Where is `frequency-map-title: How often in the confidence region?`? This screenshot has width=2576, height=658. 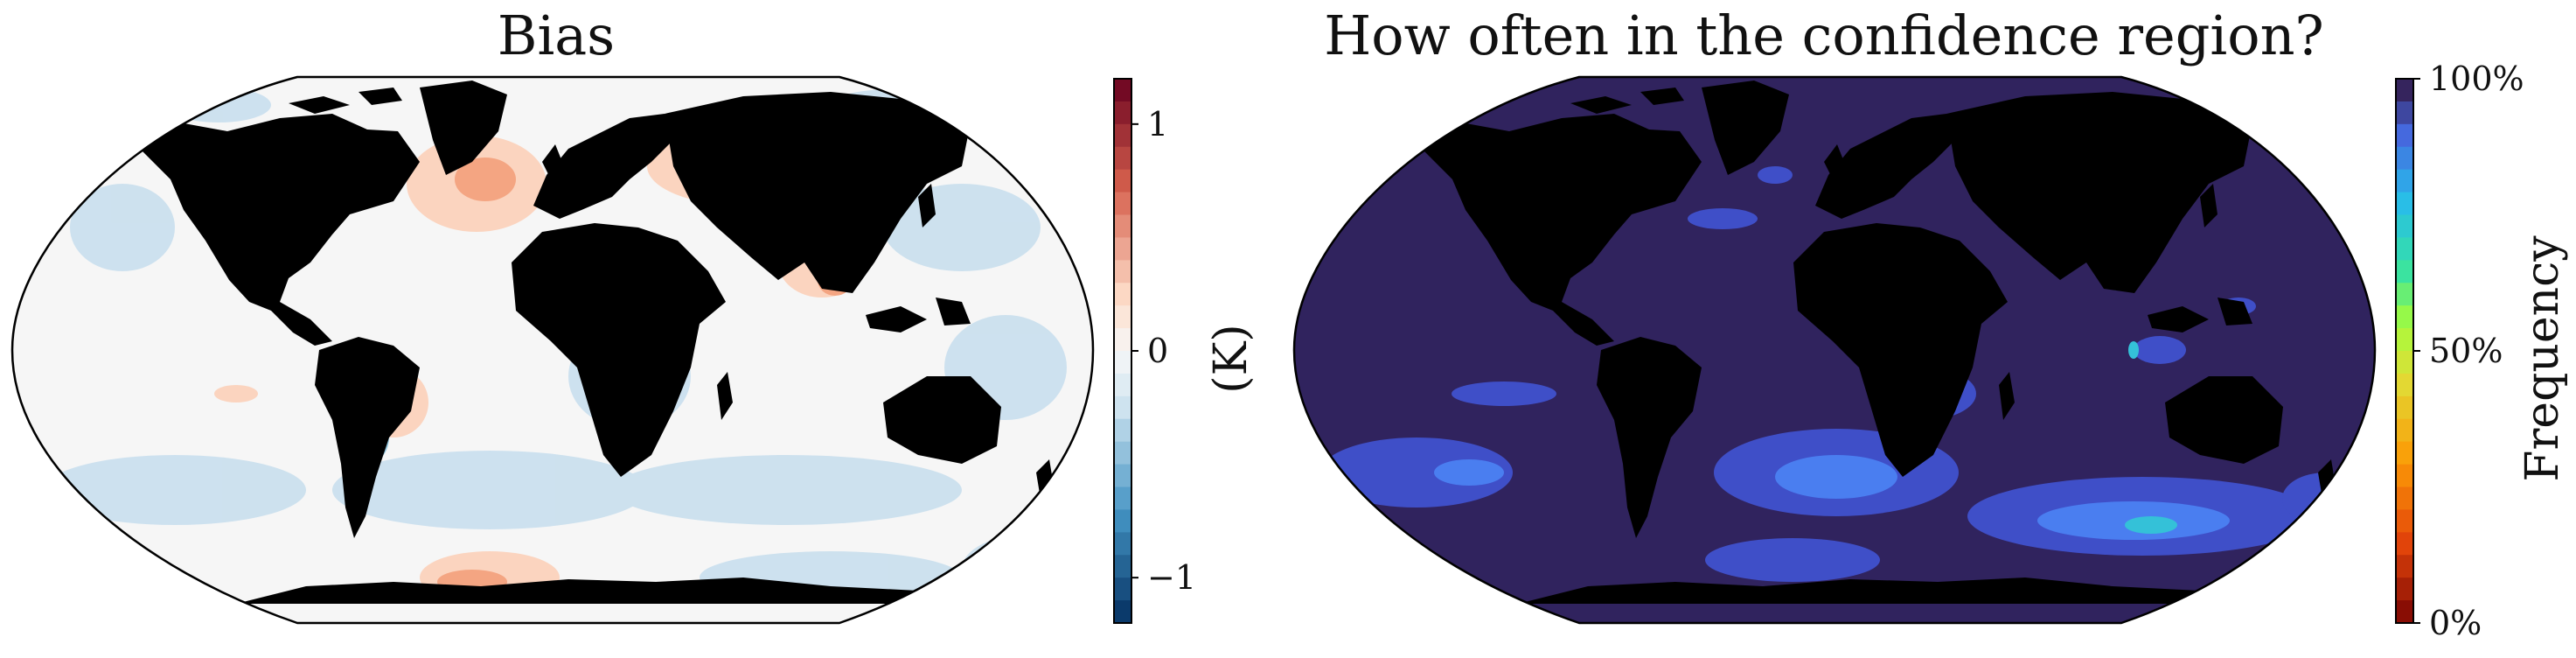 frequency-map-title: How often in the confidence region? is located at coordinates (1824, 35).